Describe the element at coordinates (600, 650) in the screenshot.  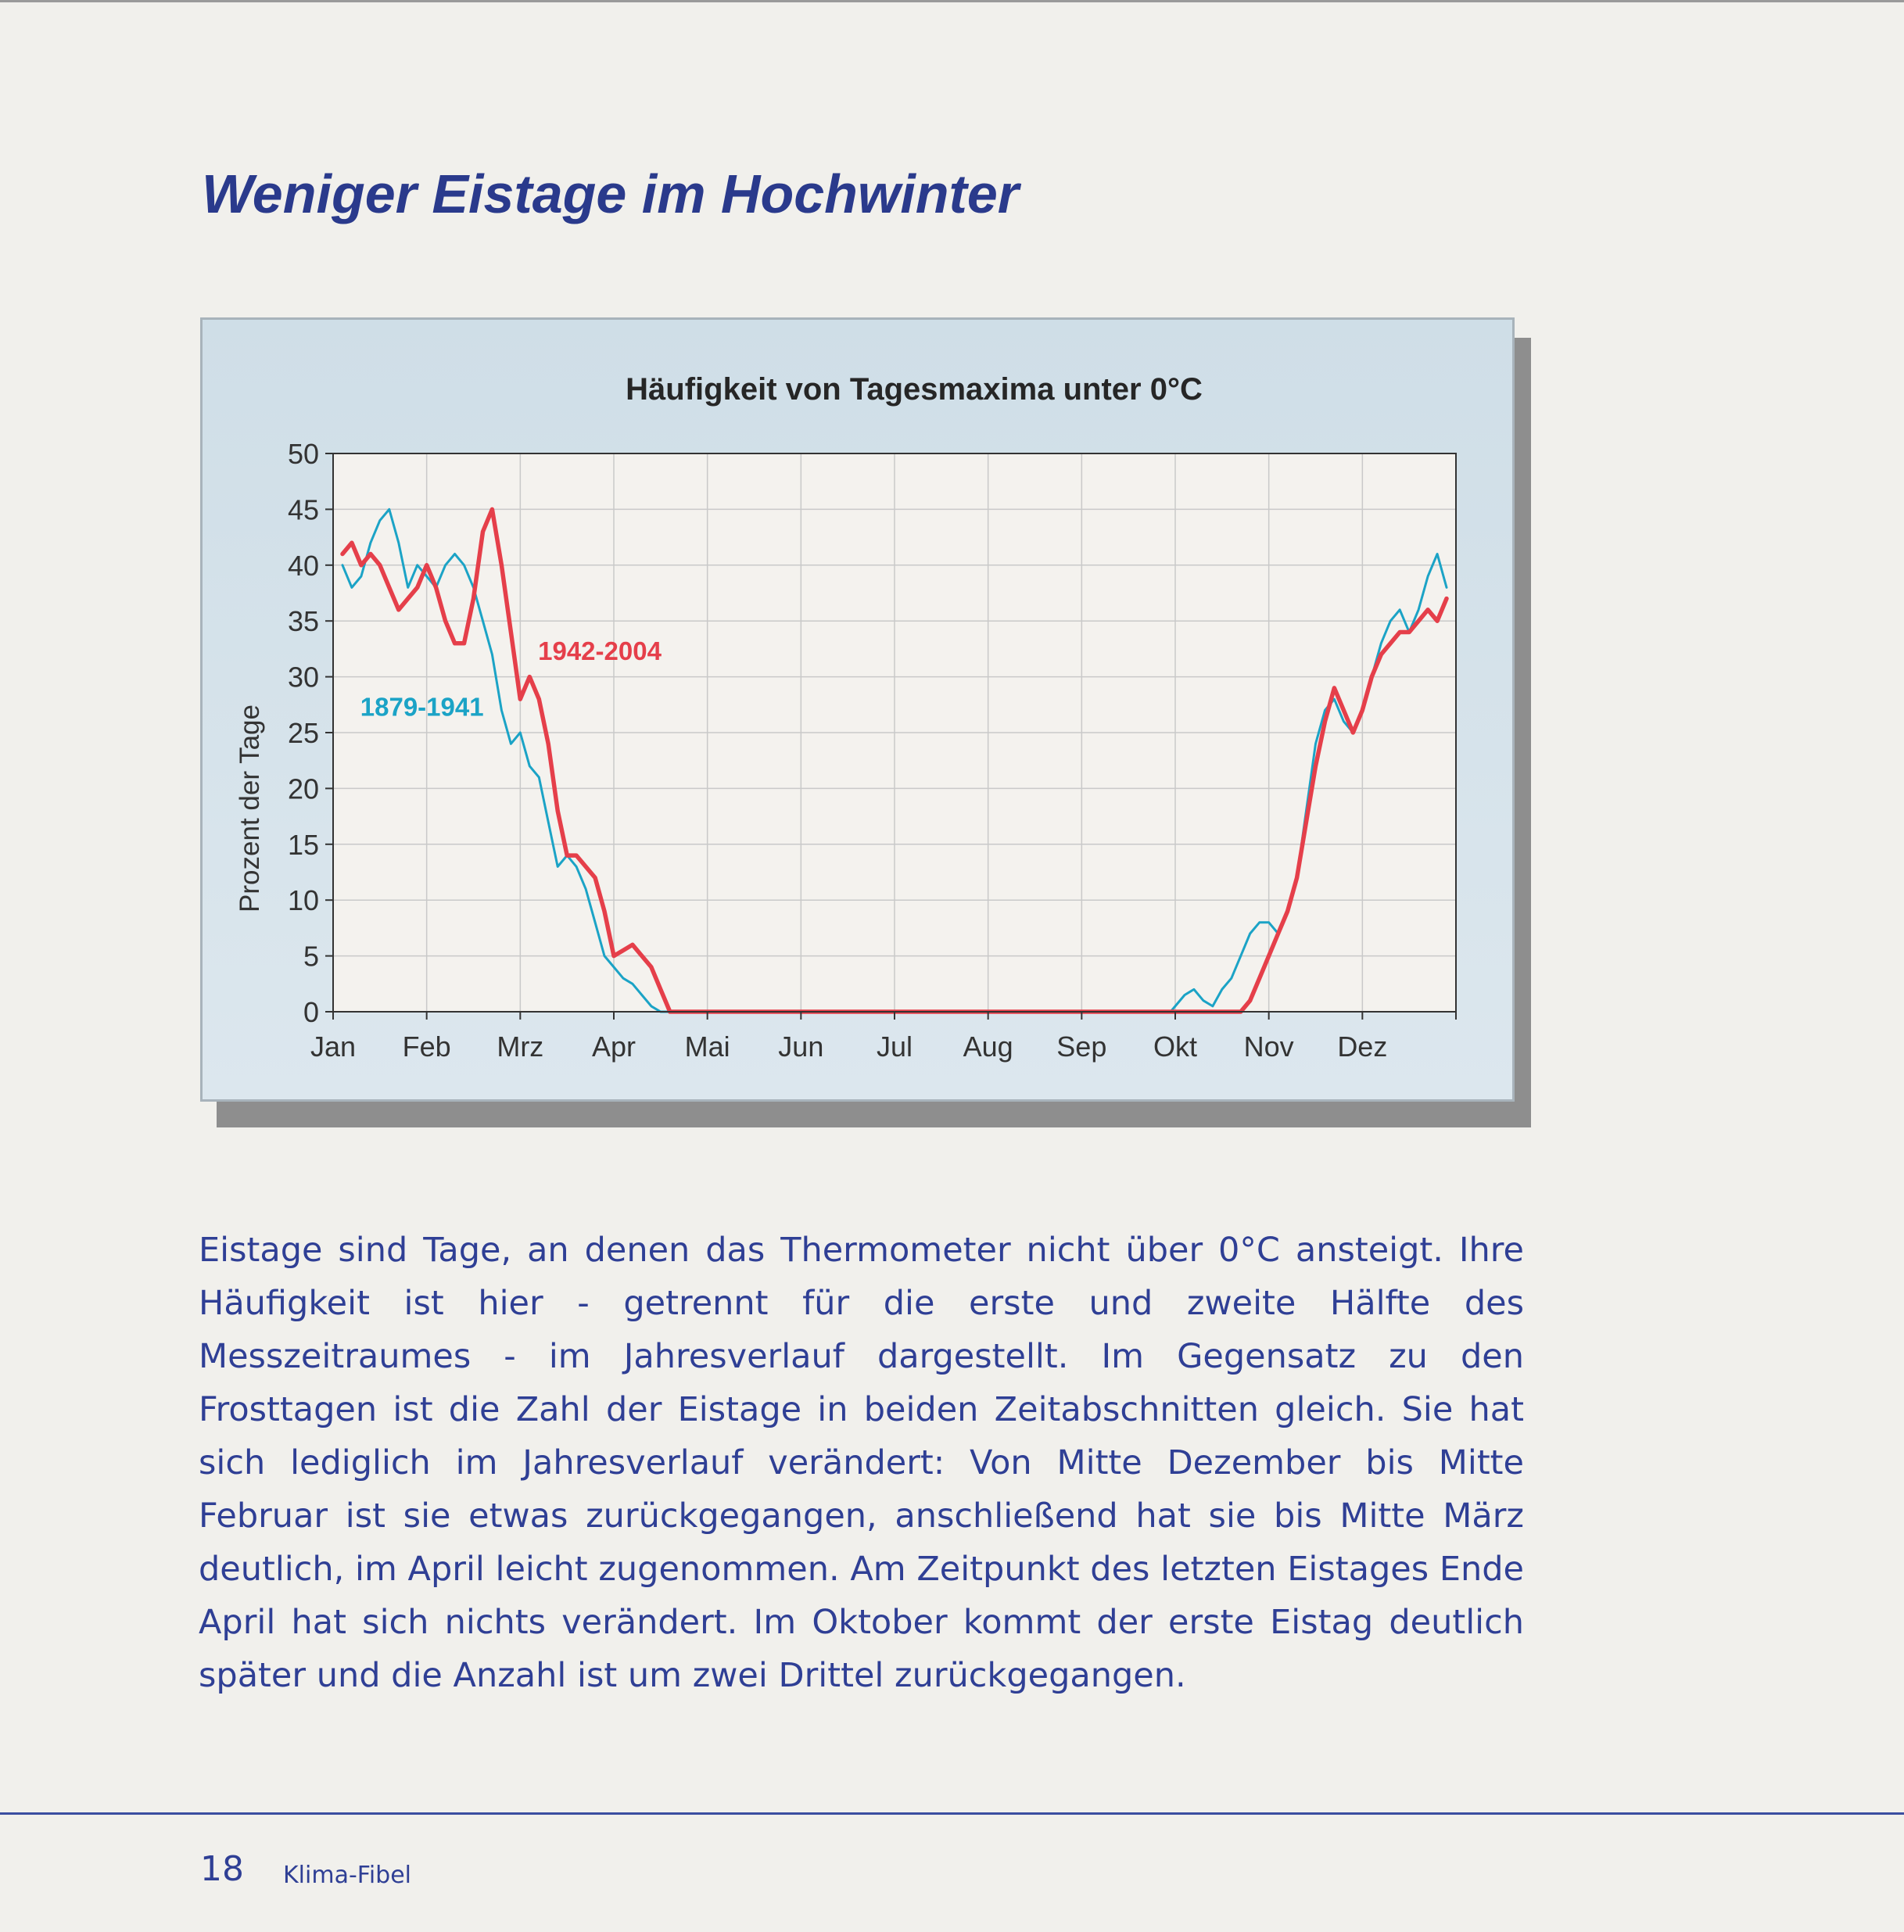
I see `series-label-1942-2004: 1942-2004` at that location.